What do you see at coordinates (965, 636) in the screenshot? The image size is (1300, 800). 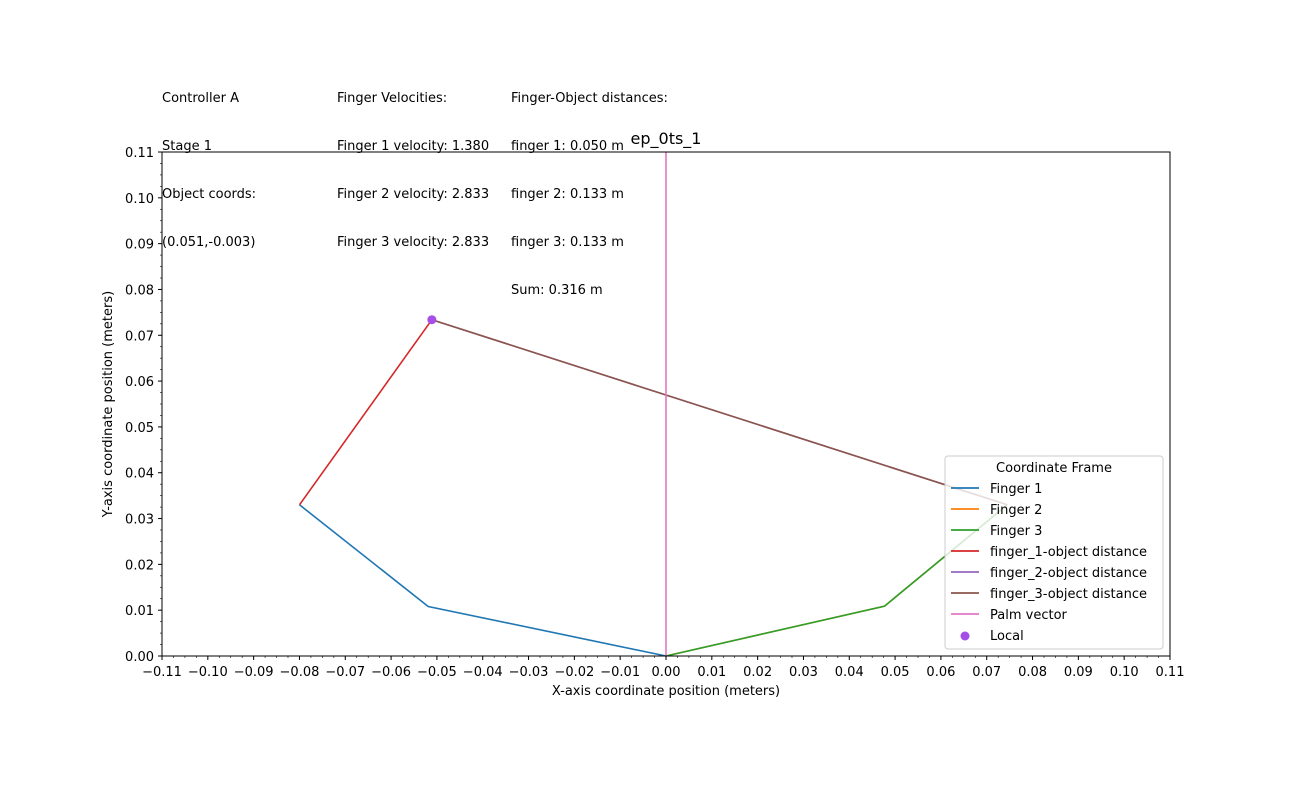 I see `legend-swatch` at bounding box center [965, 636].